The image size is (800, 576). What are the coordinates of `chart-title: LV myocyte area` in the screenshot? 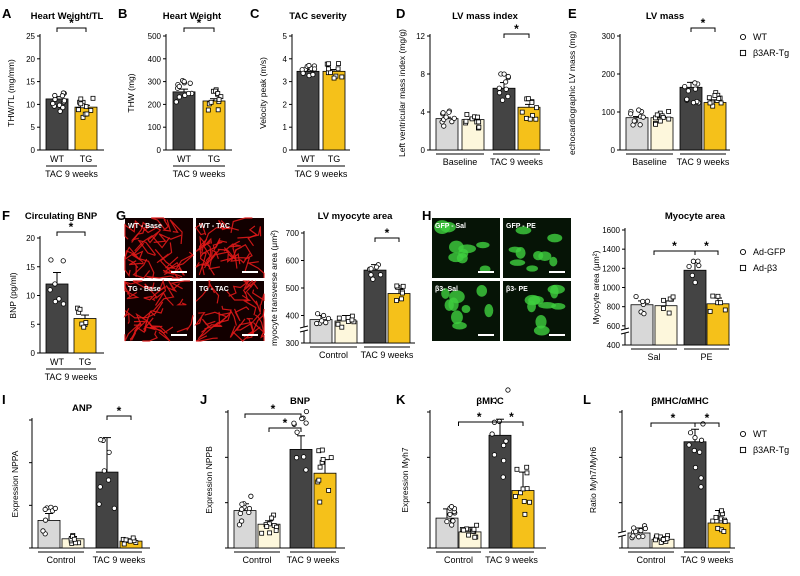 It's located at (356, 216).